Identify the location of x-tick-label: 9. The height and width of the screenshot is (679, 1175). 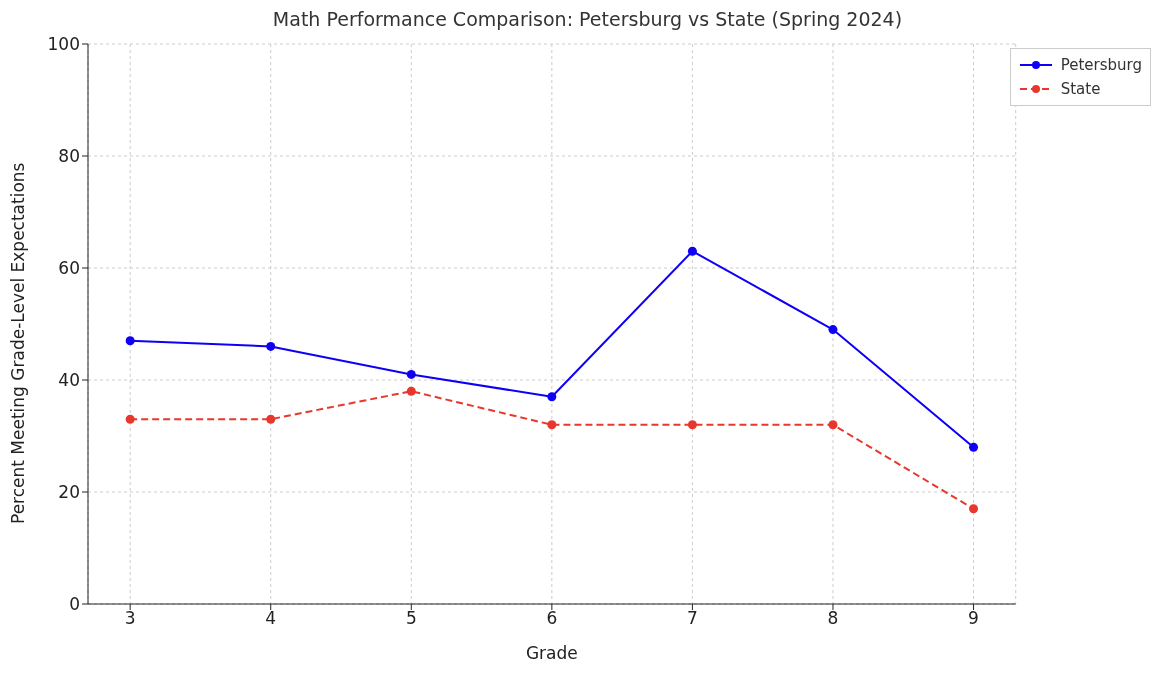
(973, 618).